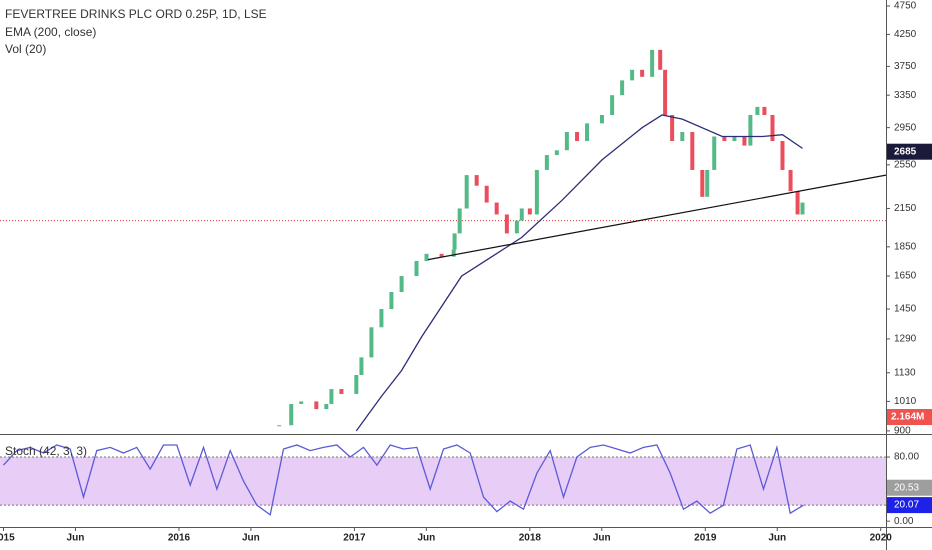 The image size is (932, 550). What do you see at coordinates (50, 32) in the screenshot?
I see `indicator-label: EMA (200, close)` at bounding box center [50, 32].